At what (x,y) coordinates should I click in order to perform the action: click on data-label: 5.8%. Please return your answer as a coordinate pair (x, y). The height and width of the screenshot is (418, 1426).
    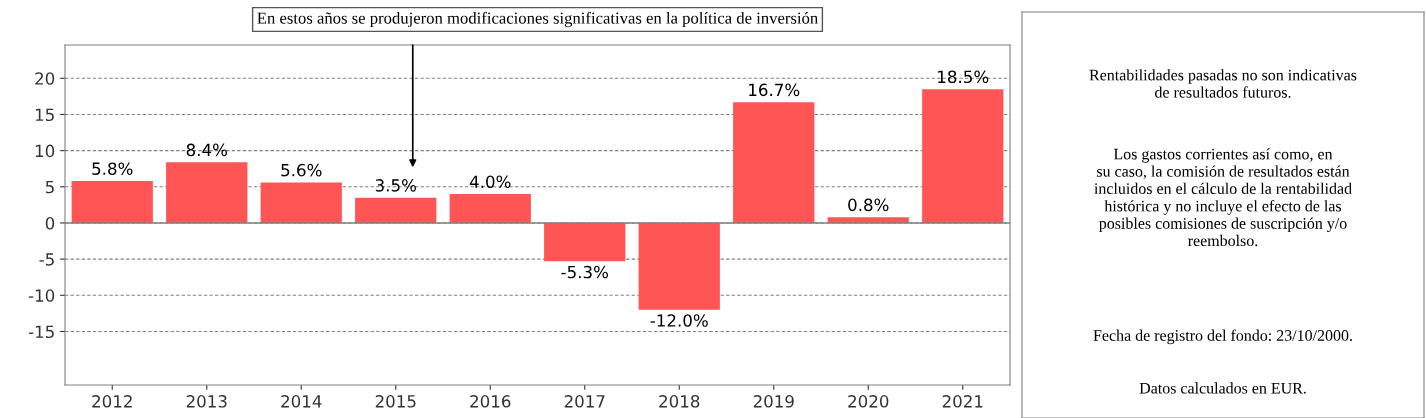
    Looking at the image, I should click on (112, 168).